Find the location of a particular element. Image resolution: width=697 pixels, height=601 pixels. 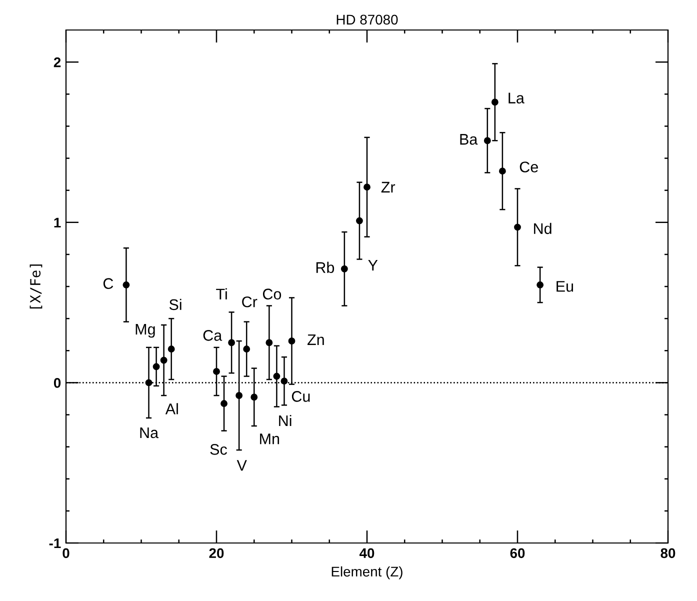

x-tick-label: 80 is located at coordinates (668, 553).